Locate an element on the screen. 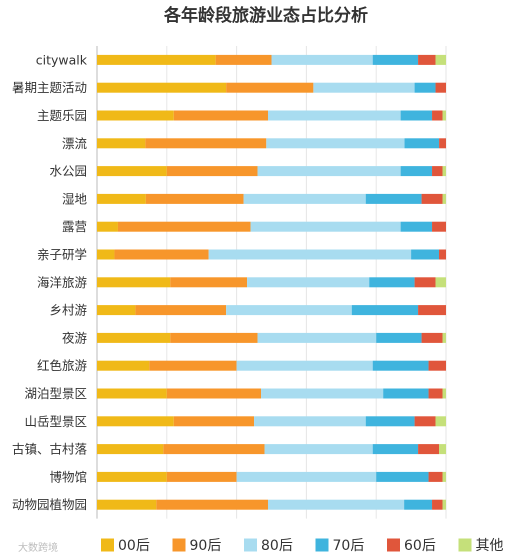  category-label: citywalk is located at coordinates (62, 59).